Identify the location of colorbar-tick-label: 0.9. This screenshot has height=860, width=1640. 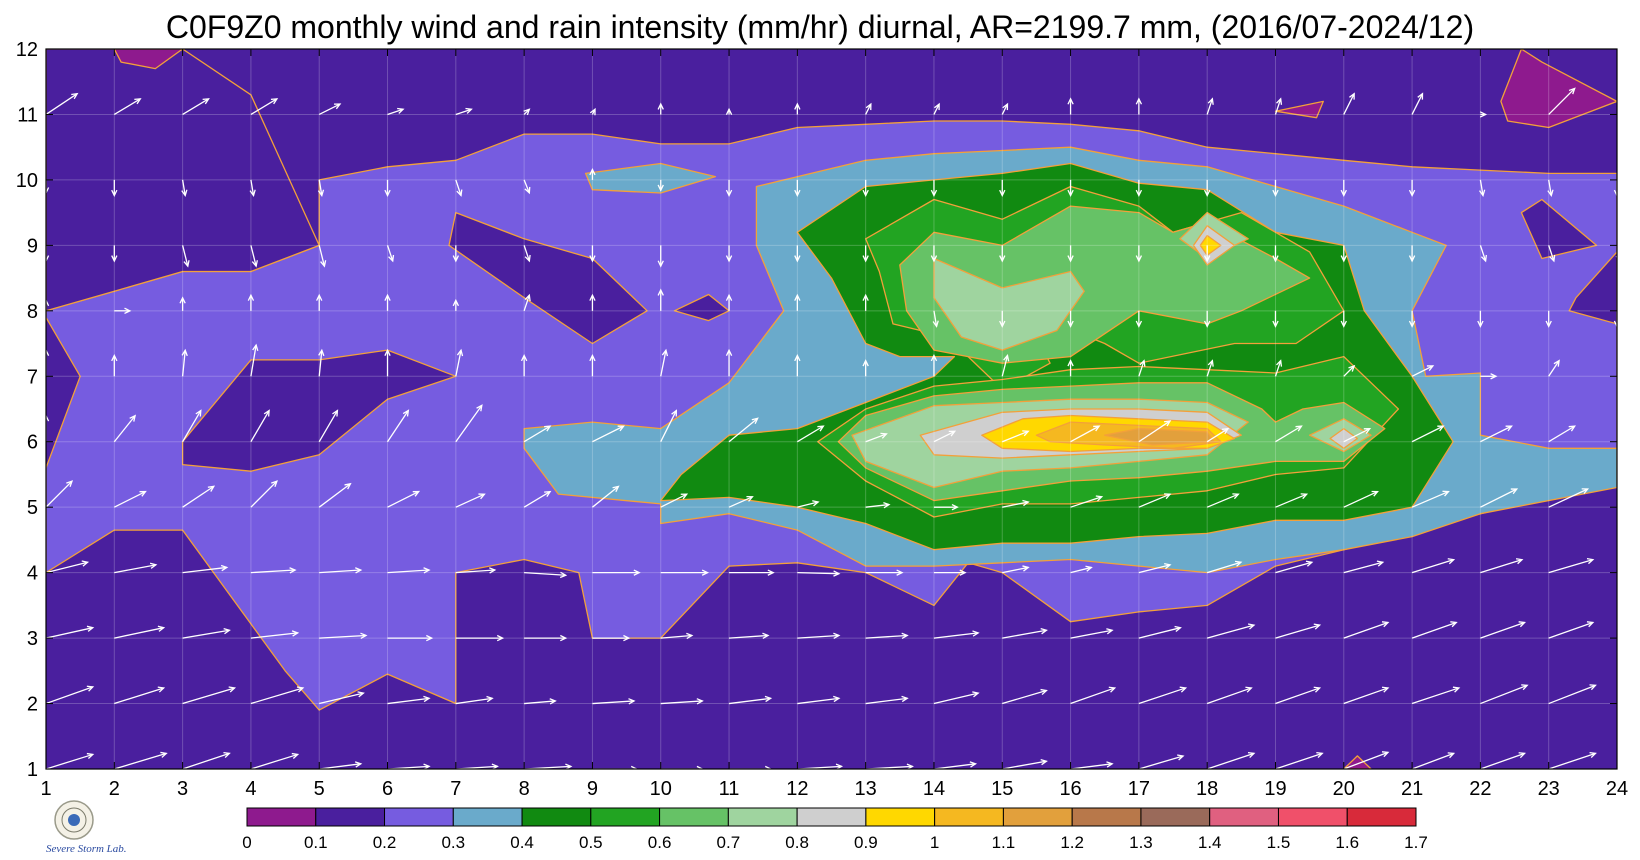
(866, 842).